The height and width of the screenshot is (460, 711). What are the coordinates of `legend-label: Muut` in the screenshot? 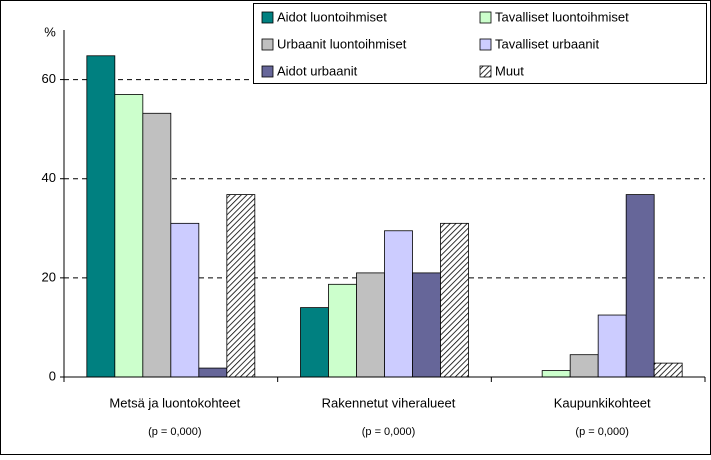 It's located at (509, 70).